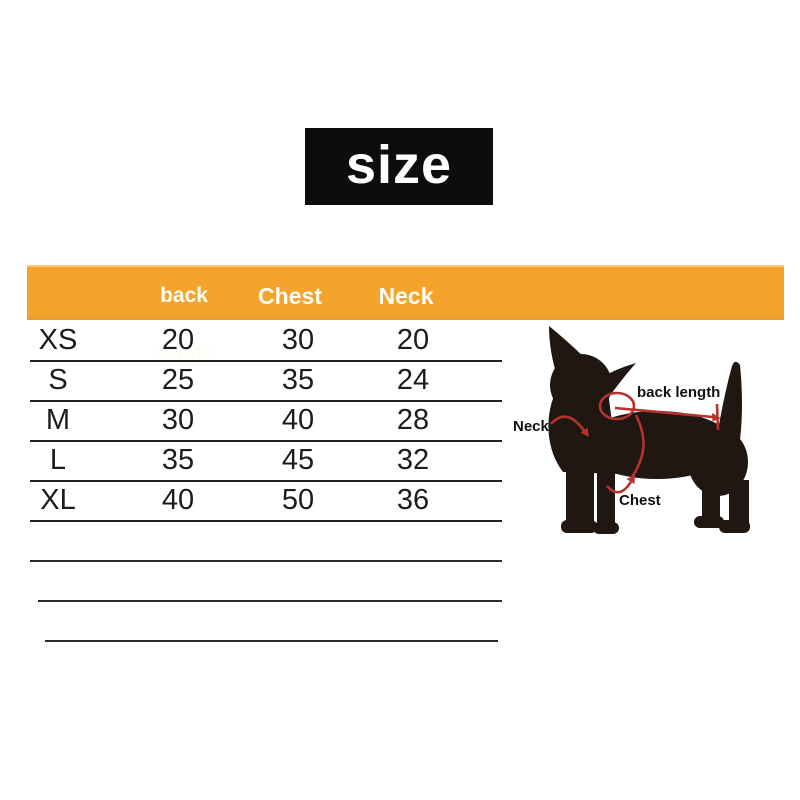  I want to click on neck-arrow-curve, so click(568, 424).